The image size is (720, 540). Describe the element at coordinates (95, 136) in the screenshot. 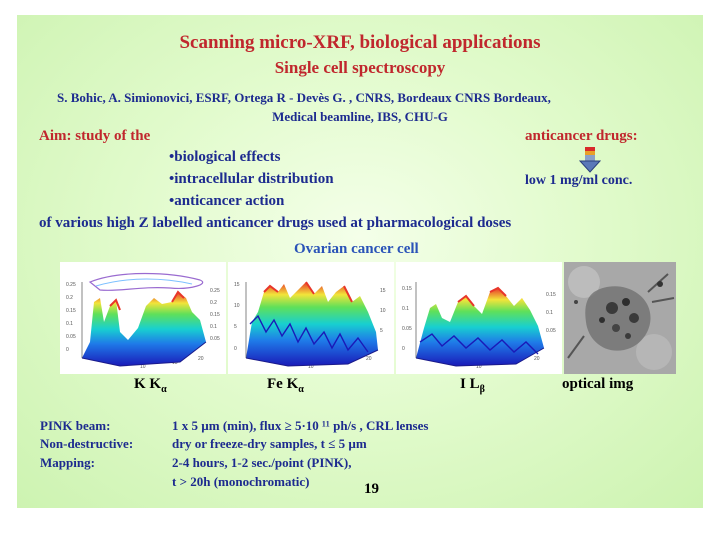

I see `aim-label: Aim: study of the` at that location.